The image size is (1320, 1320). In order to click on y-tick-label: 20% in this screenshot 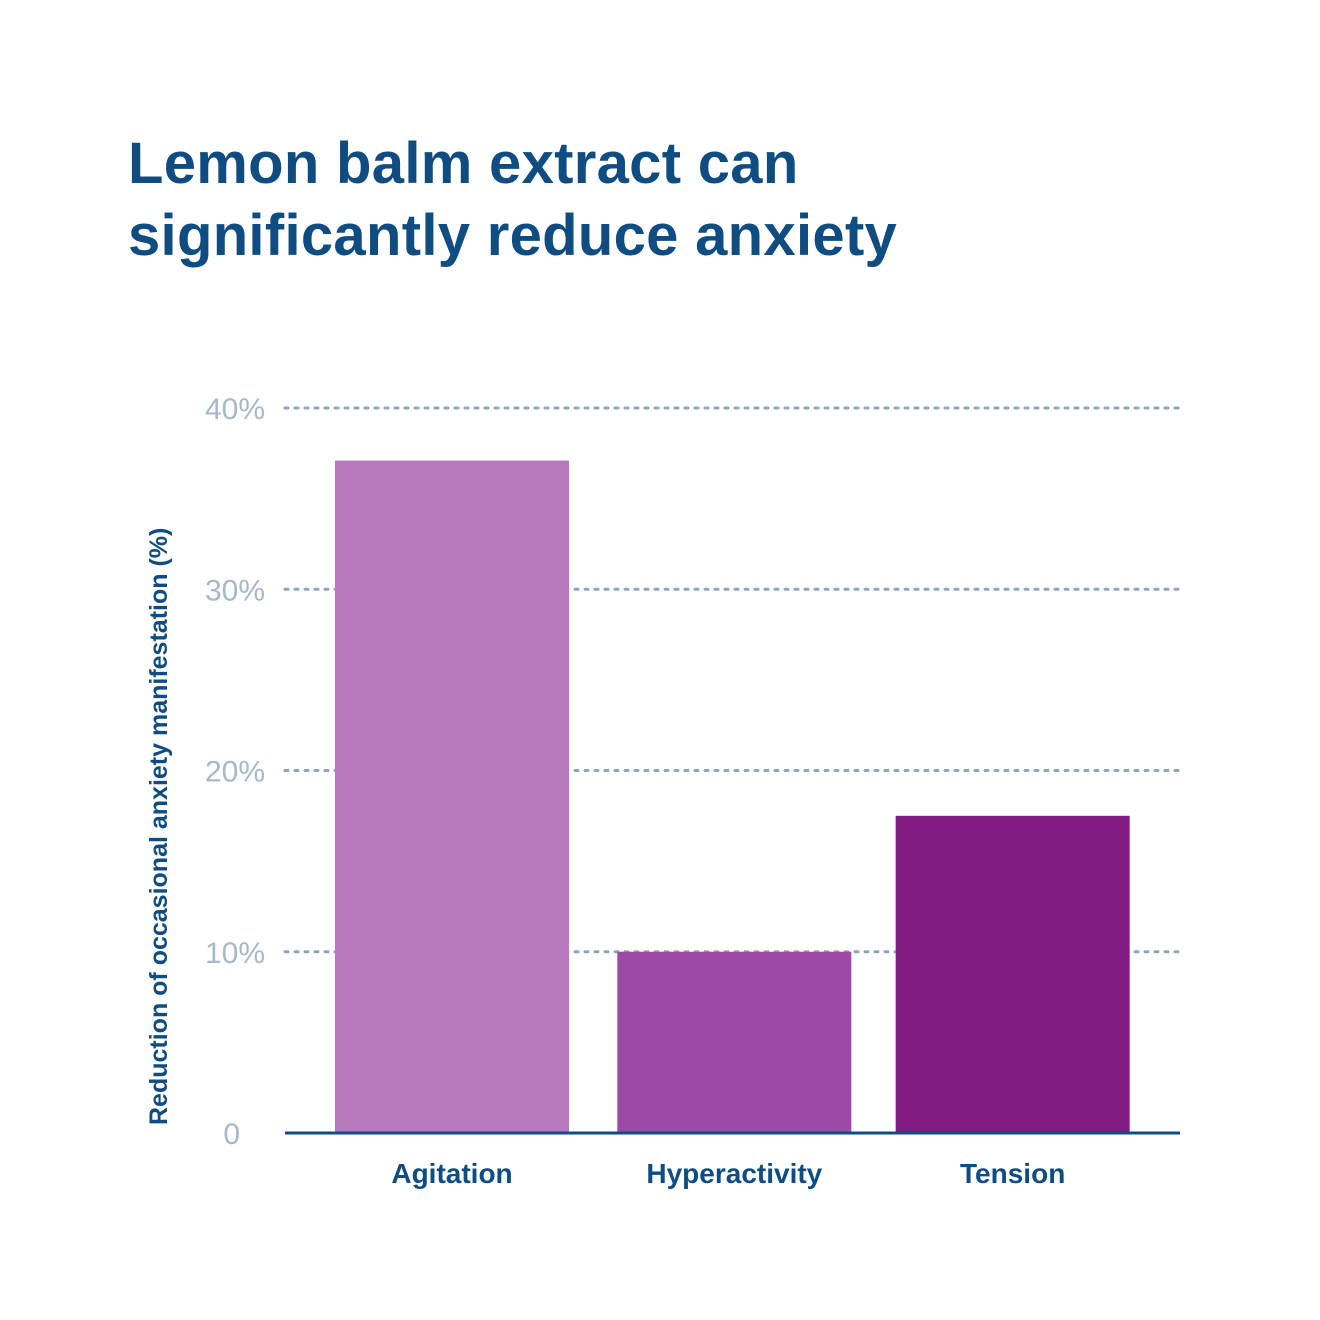, I will do `click(235, 772)`.